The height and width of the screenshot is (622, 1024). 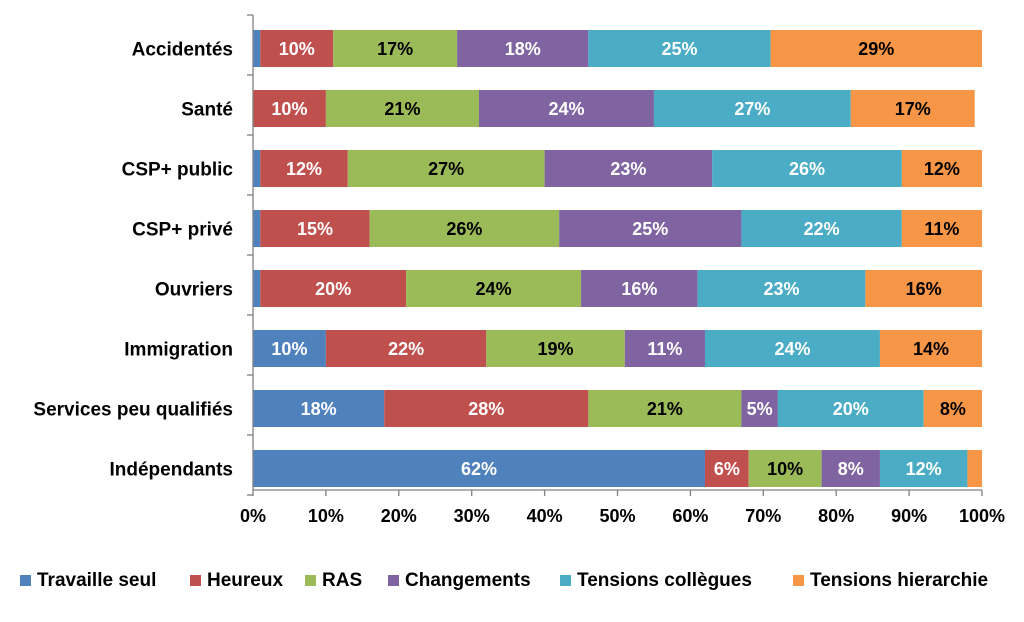 What do you see at coordinates (178, 350) in the screenshot?
I see `category-label: Immigration` at bounding box center [178, 350].